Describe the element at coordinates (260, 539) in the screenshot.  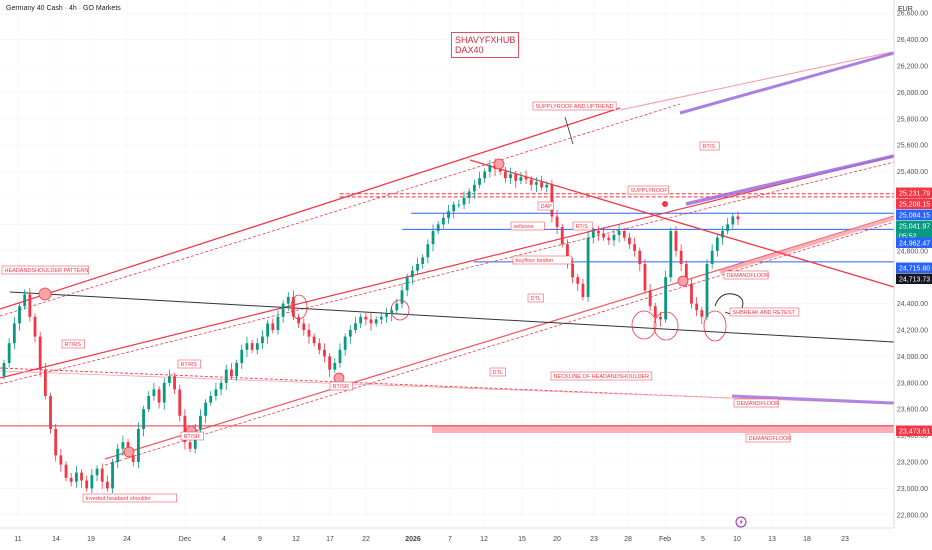
I see `x-tick-label: 9` at that location.